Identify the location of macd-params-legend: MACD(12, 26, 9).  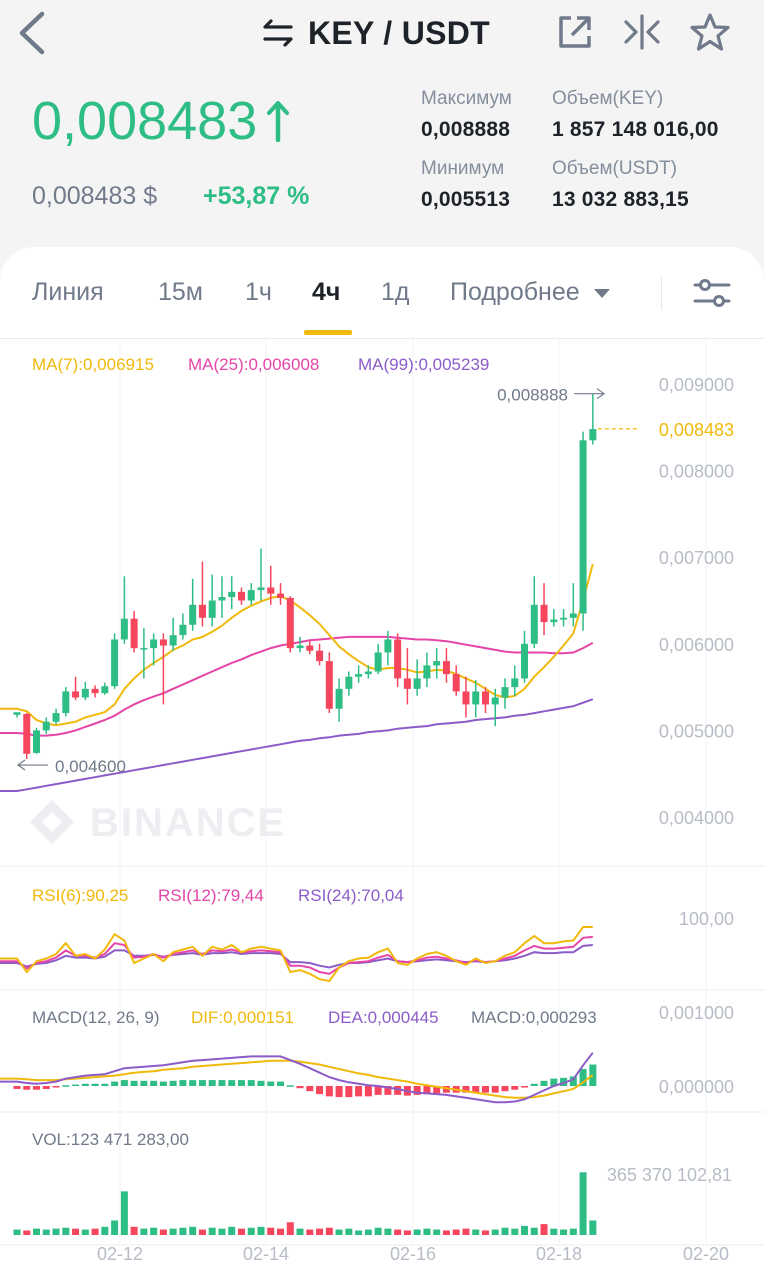
(96, 1017).